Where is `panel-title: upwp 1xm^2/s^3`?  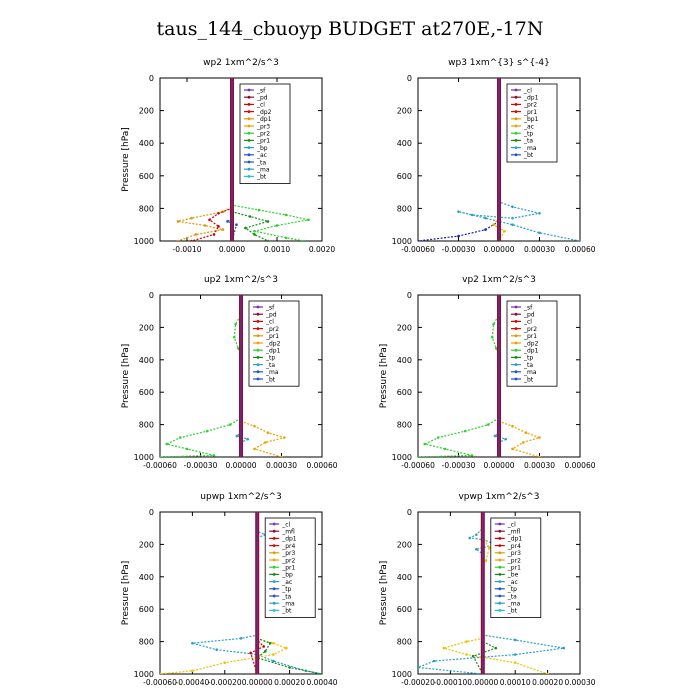
panel-title: upwp 1xm^2/s^3 is located at coordinates (240, 497).